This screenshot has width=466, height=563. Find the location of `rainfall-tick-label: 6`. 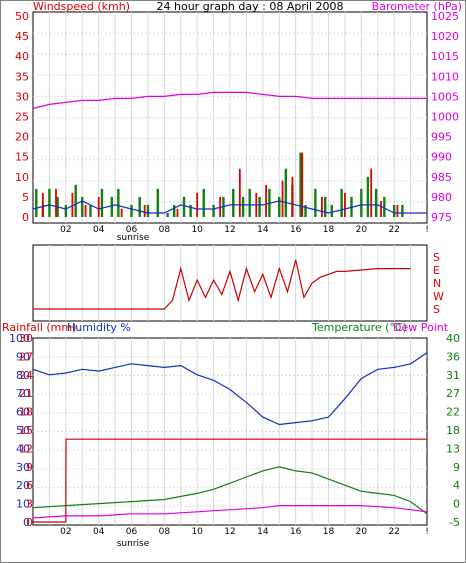

rainfall-tick-label: 6 is located at coordinates (29, 485).